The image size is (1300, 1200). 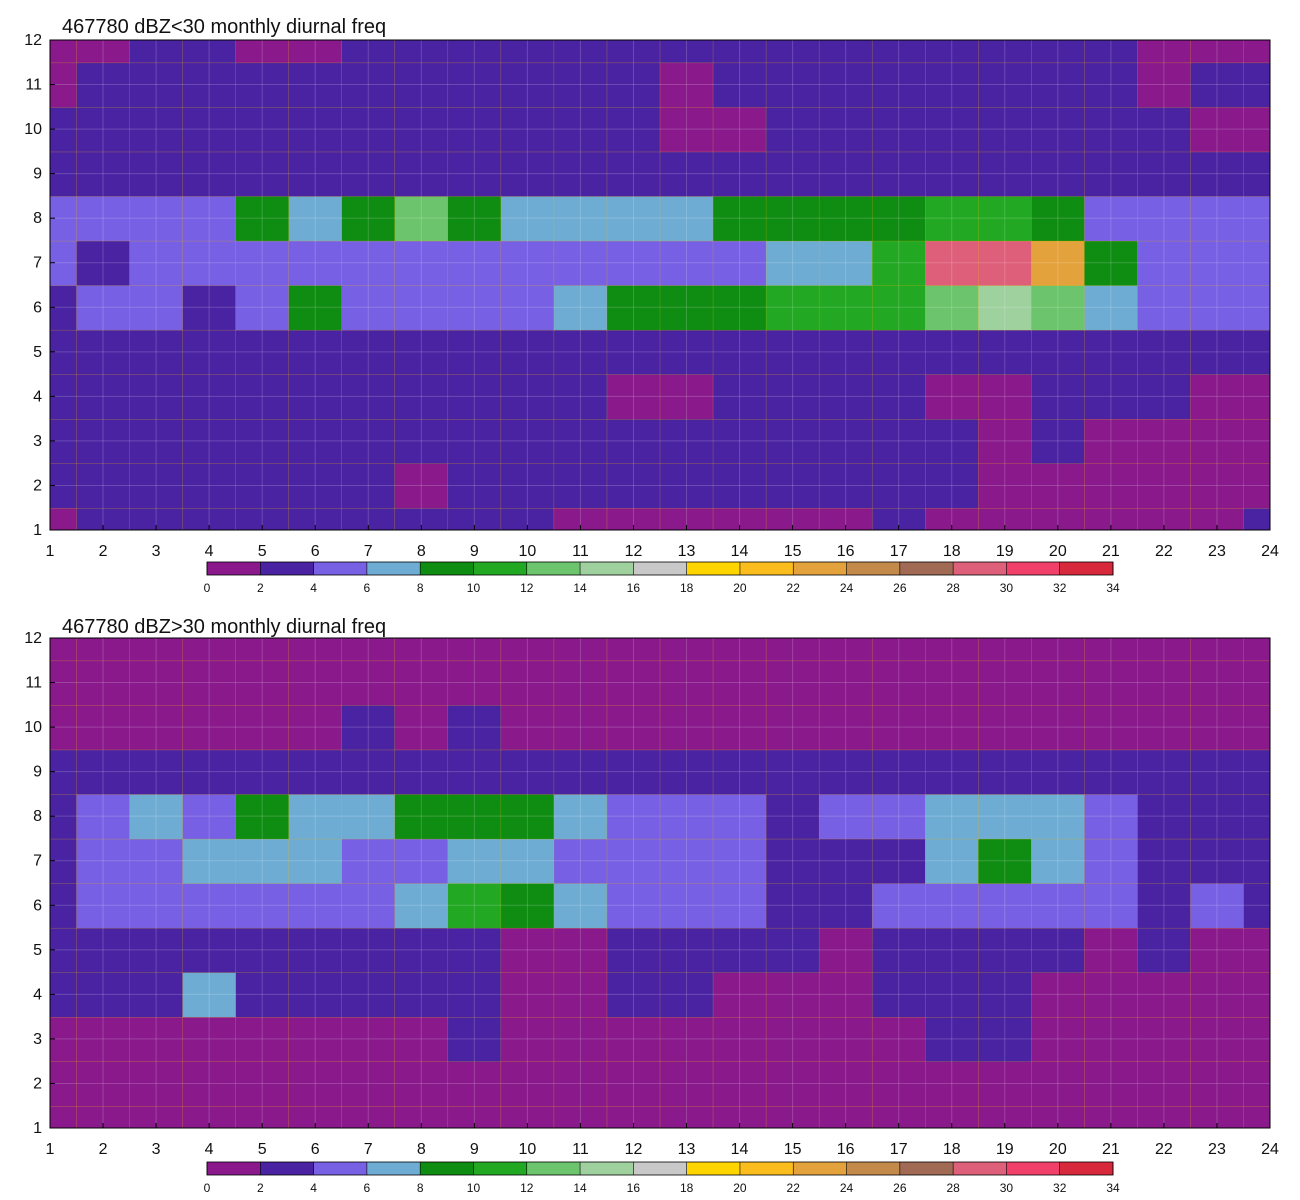 I want to click on colorbar-tick-label: 34, so click(x=1113, y=588).